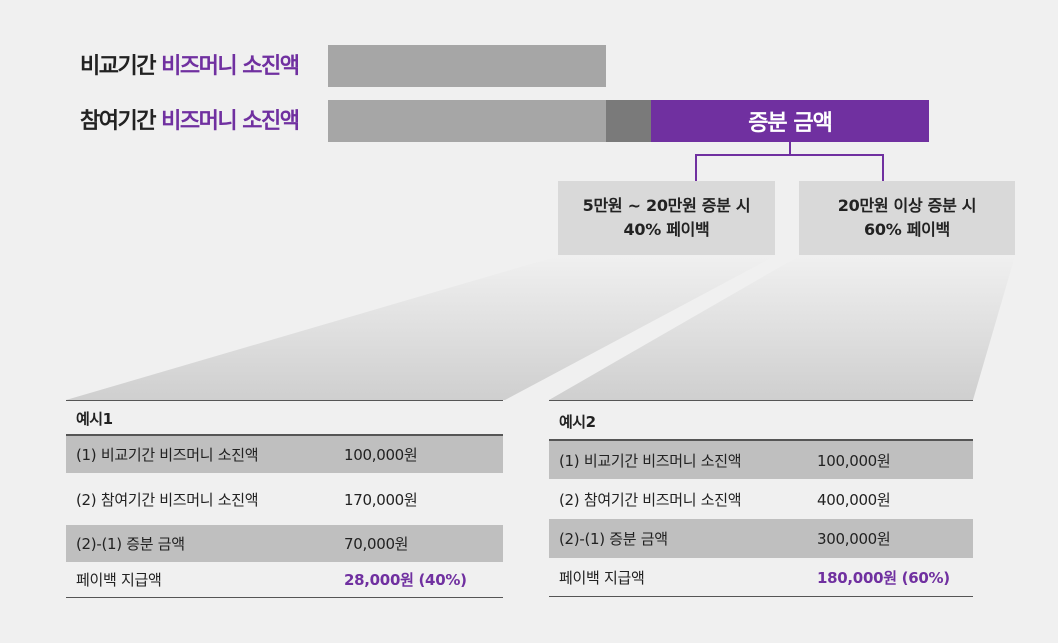 This screenshot has height=643, width=1058. I want to click on participation-threshold-bar, so click(628, 121).